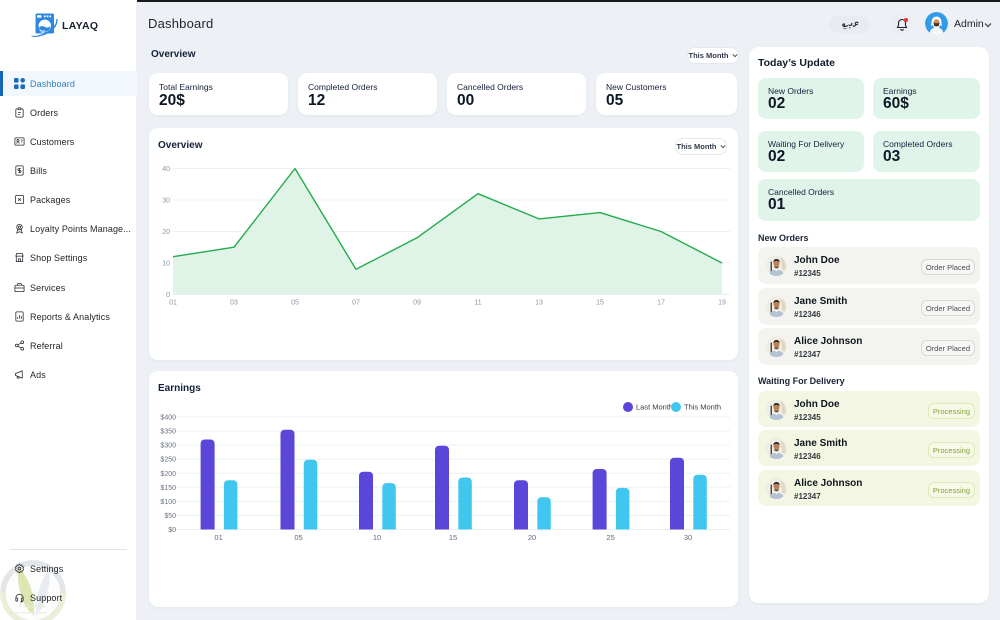  What do you see at coordinates (166, 169) in the screenshot?
I see `svg-text: 40` at bounding box center [166, 169].